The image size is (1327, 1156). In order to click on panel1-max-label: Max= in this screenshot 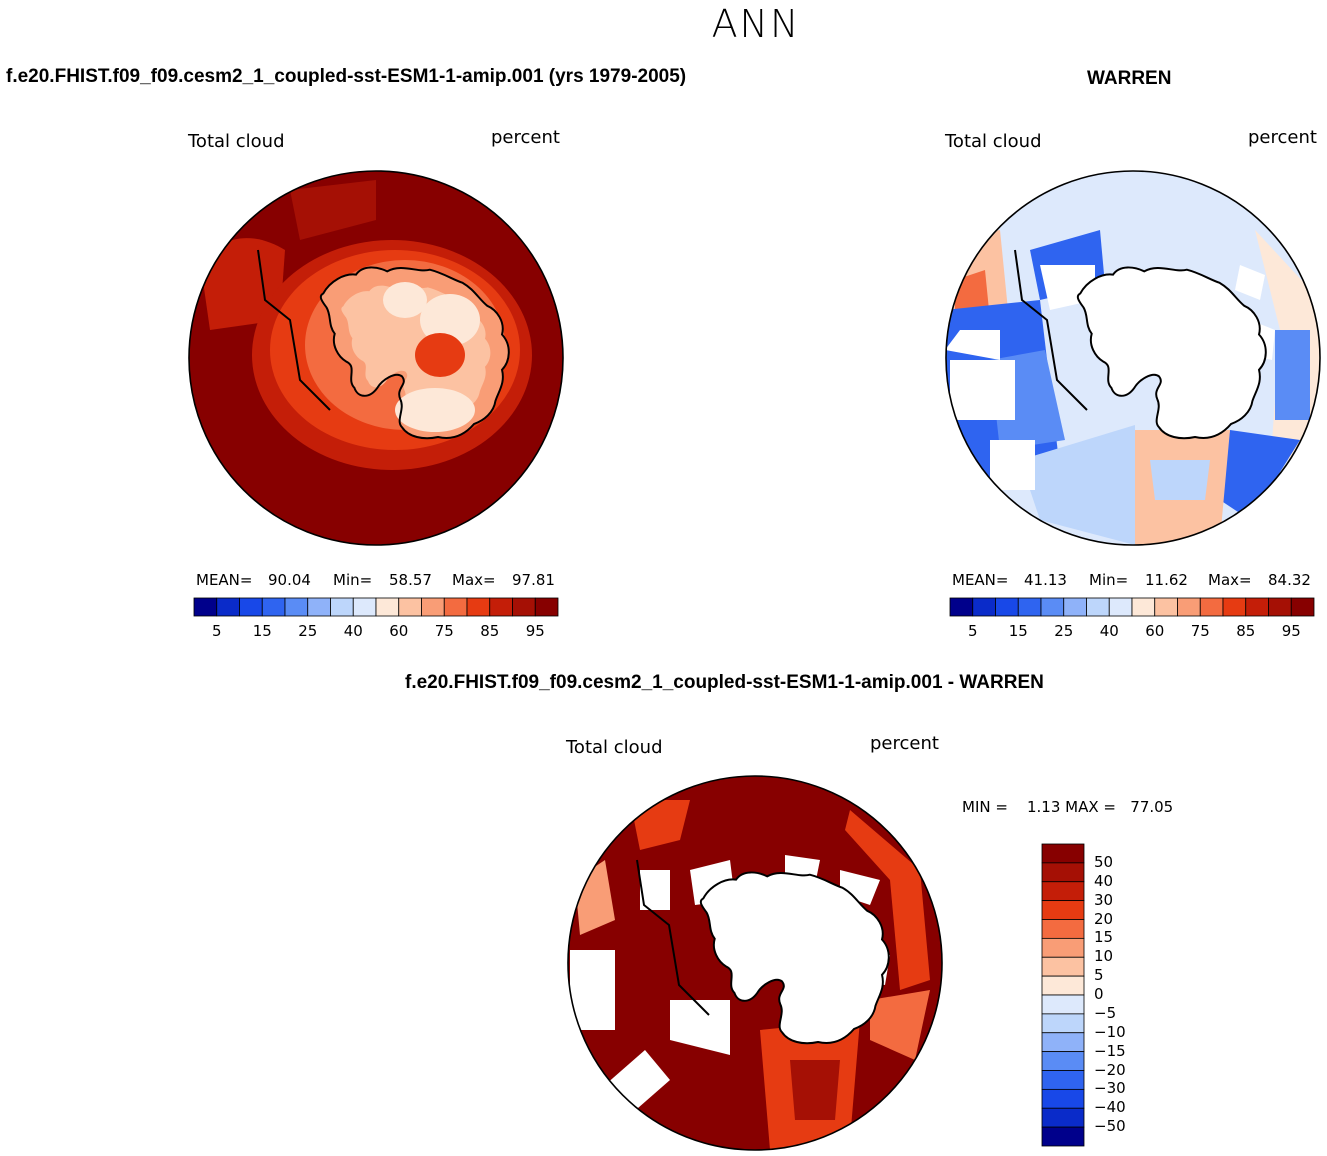, I will do `click(474, 580)`.